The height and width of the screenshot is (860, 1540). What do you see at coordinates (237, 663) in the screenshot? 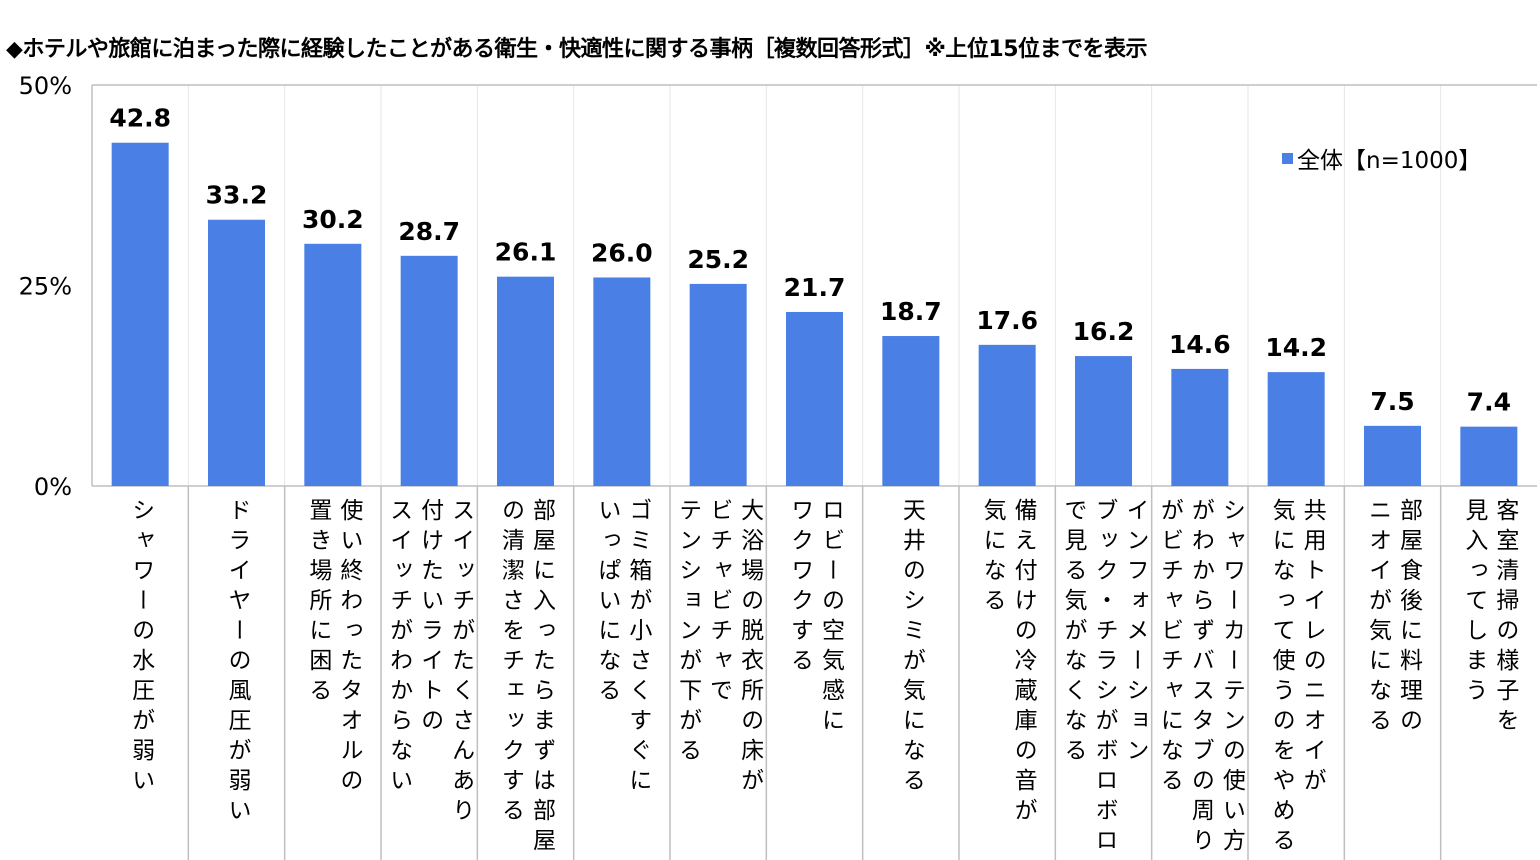
I see `category-label: ドライヤーの風圧が弱い` at bounding box center [237, 663].